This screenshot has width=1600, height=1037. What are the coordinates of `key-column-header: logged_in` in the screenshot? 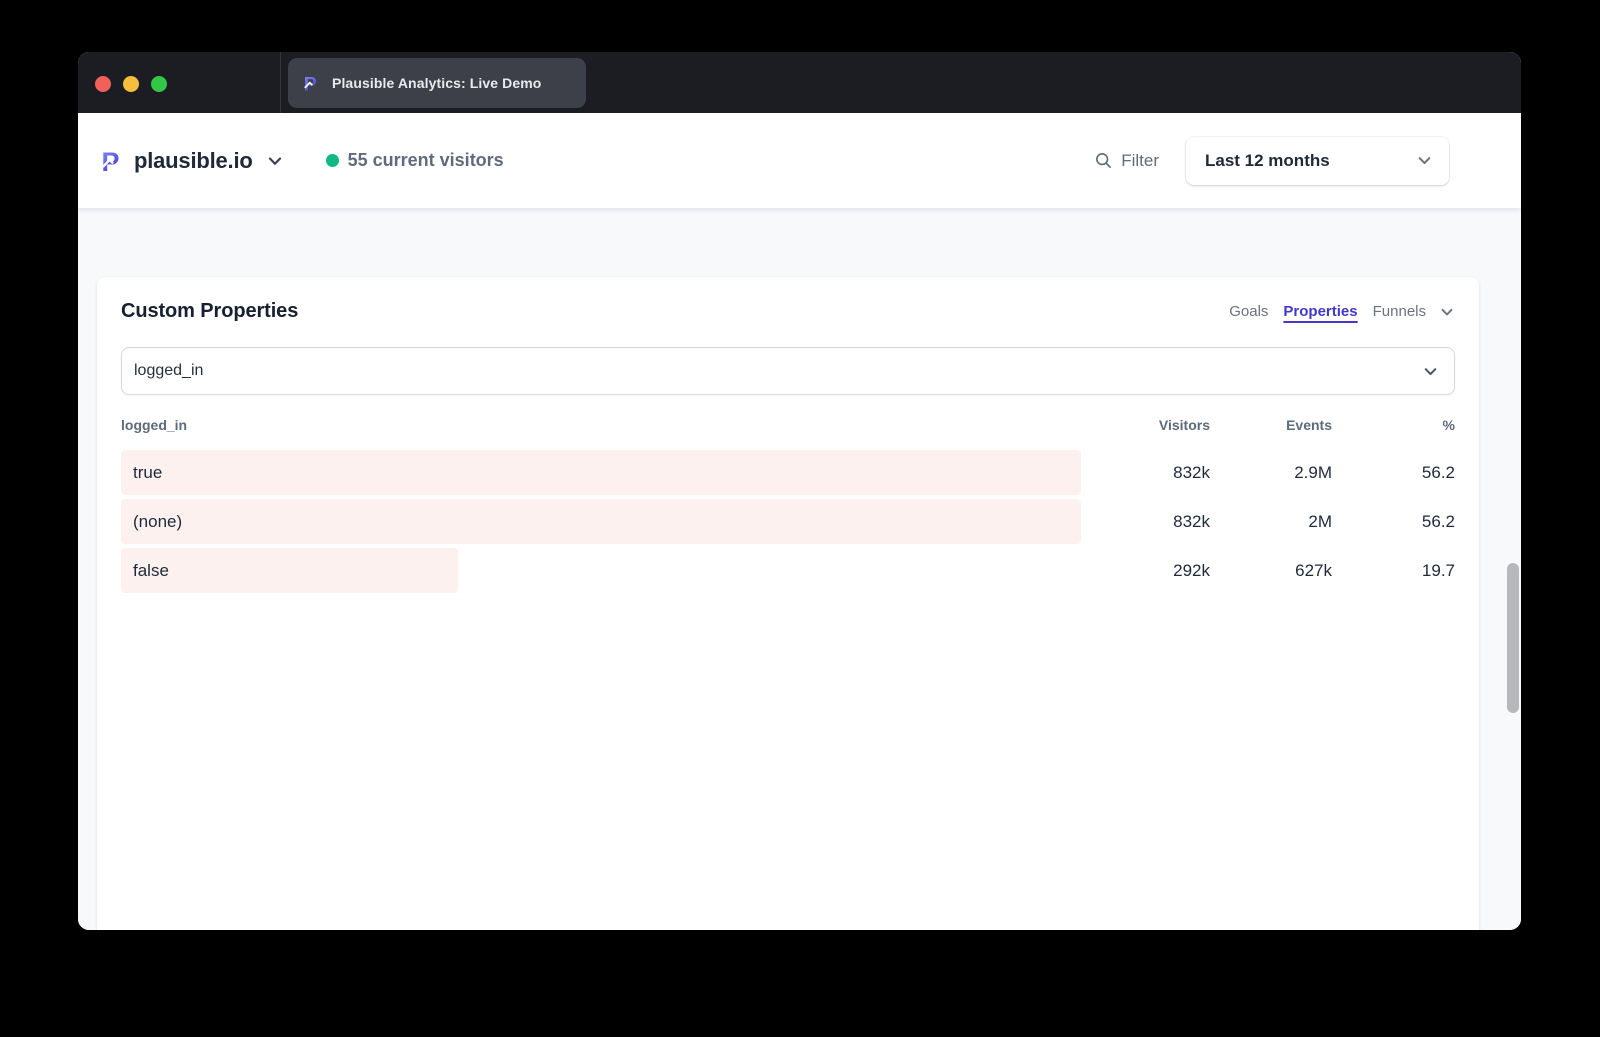 It's located at (154, 425).